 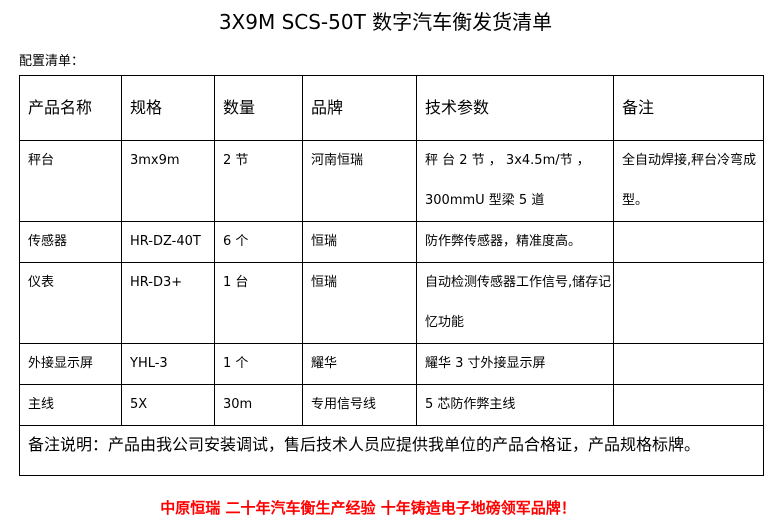 What do you see at coordinates (168, 405) in the screenshot?
I see `cell: 5X` at bounding box center [168, 405].